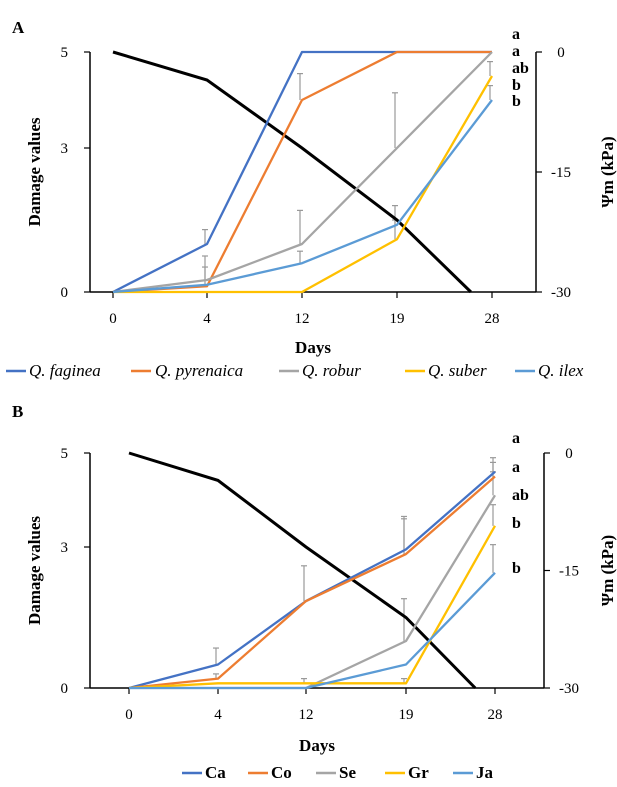 This screenshot has height=787, width=617. Describe the element at coordinates (347, 772) in the screenshot. I see `legend-label: Se` at that location.